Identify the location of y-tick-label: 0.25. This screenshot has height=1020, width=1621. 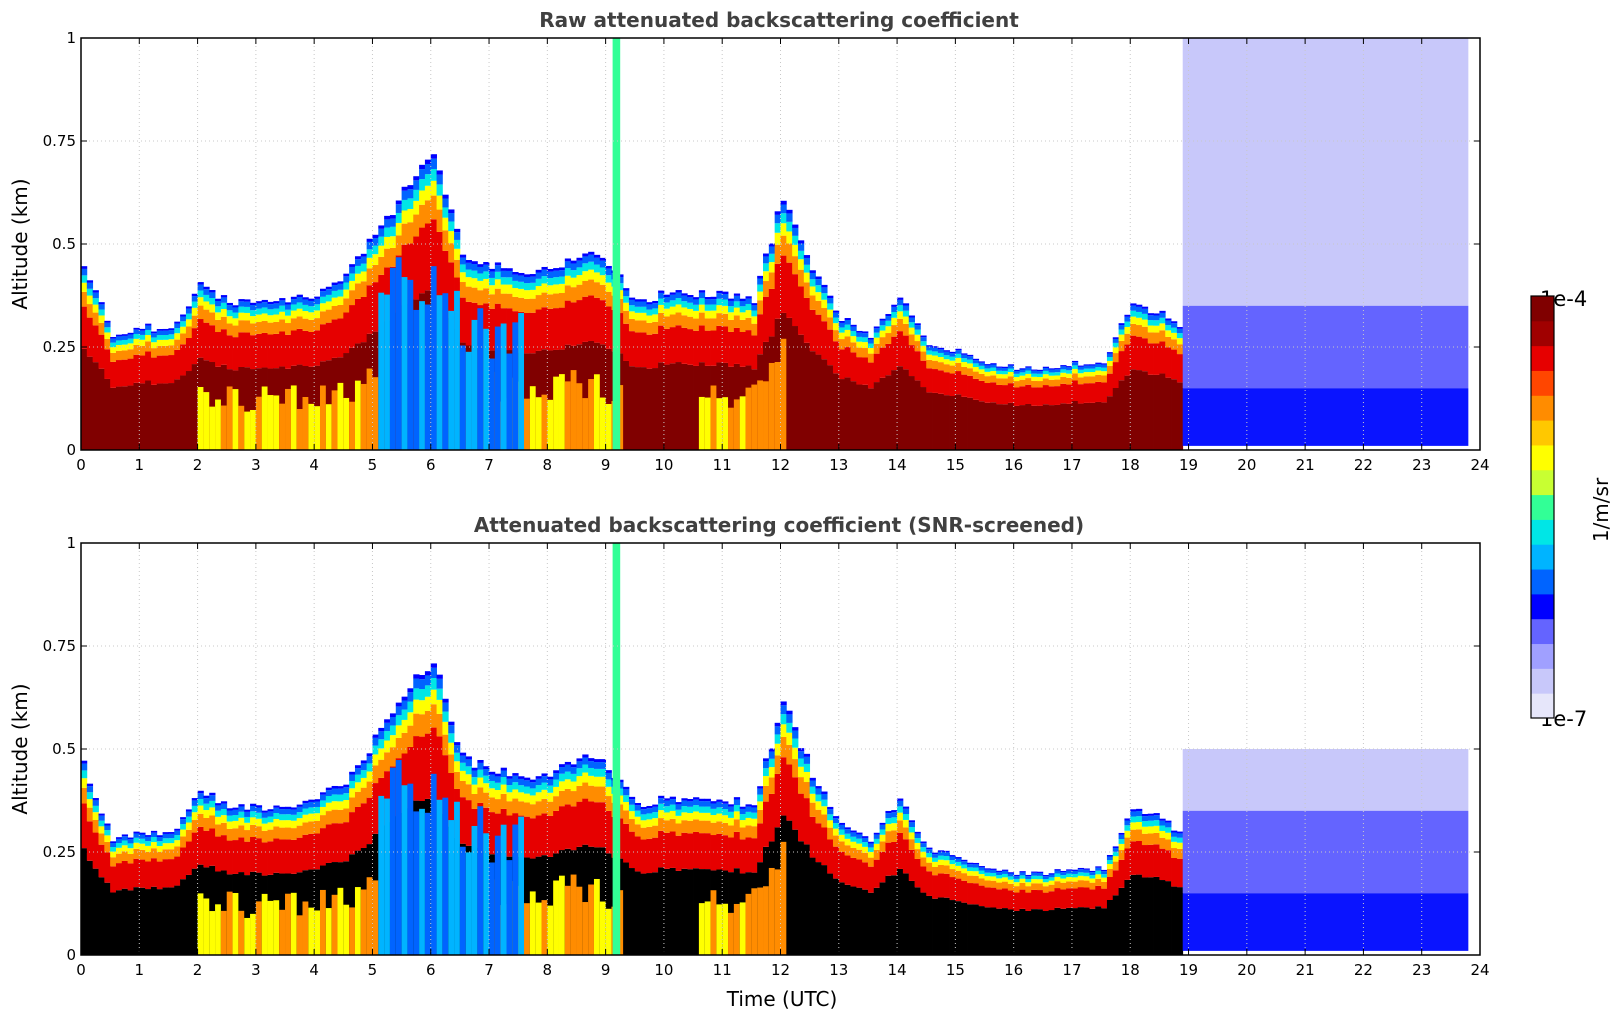
(59, 347).